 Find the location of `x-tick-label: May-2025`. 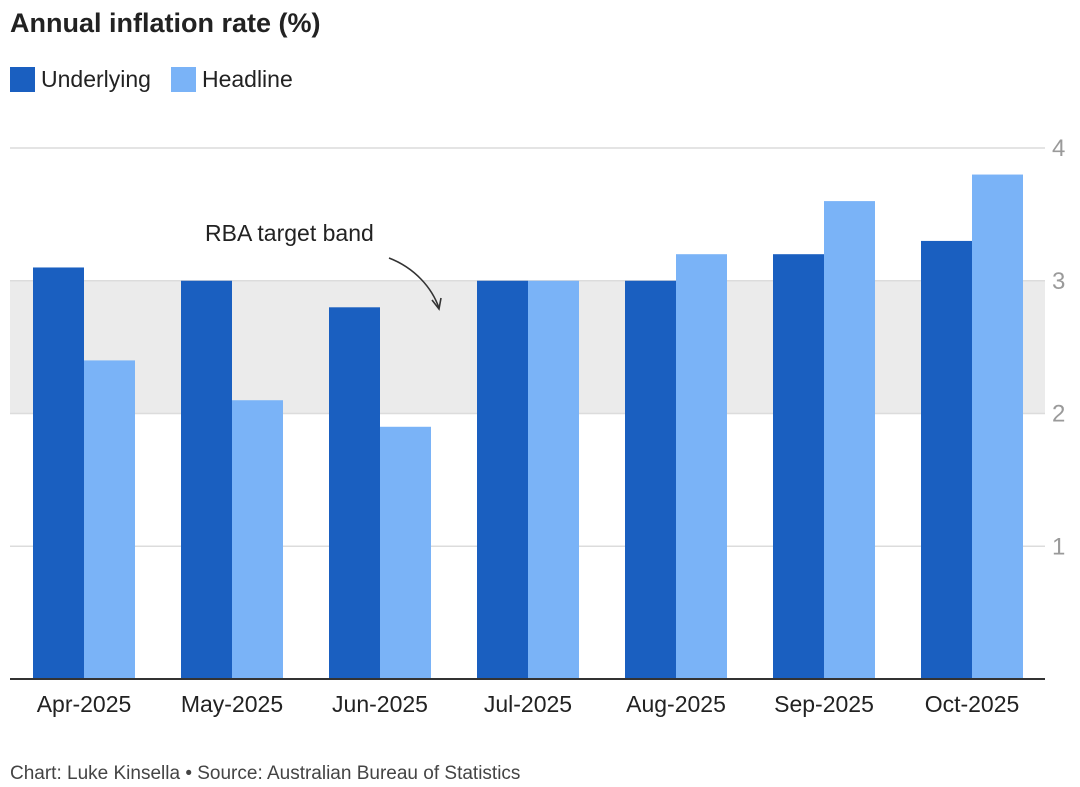

x-tick-label: May-2025 is located at coordinates (232, 704).